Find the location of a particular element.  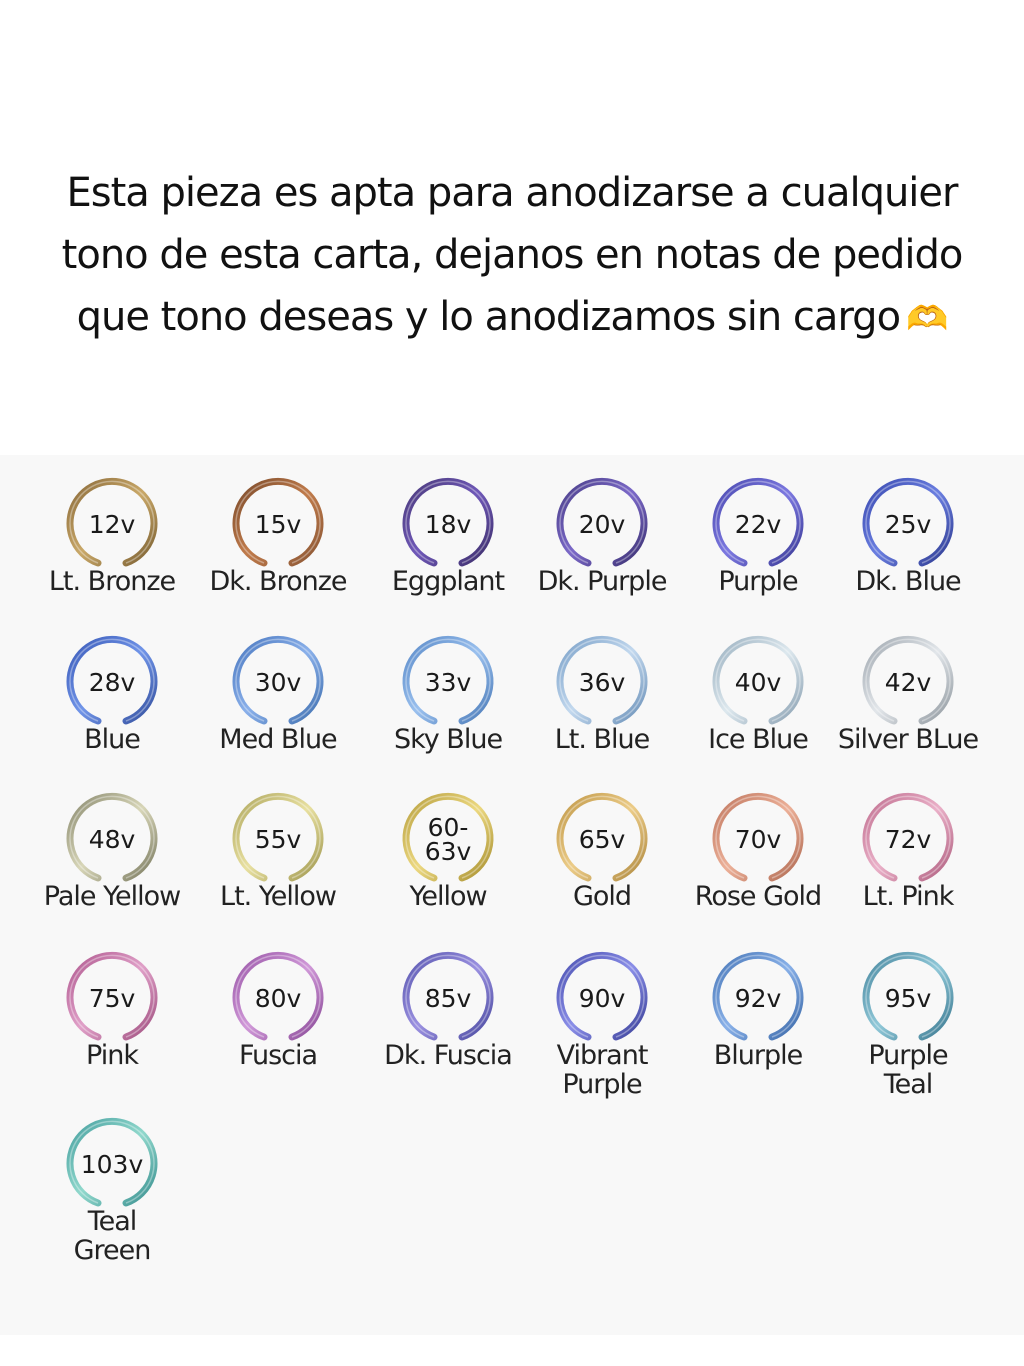

ring-icon: 42v is located at coordinates (908, 683).